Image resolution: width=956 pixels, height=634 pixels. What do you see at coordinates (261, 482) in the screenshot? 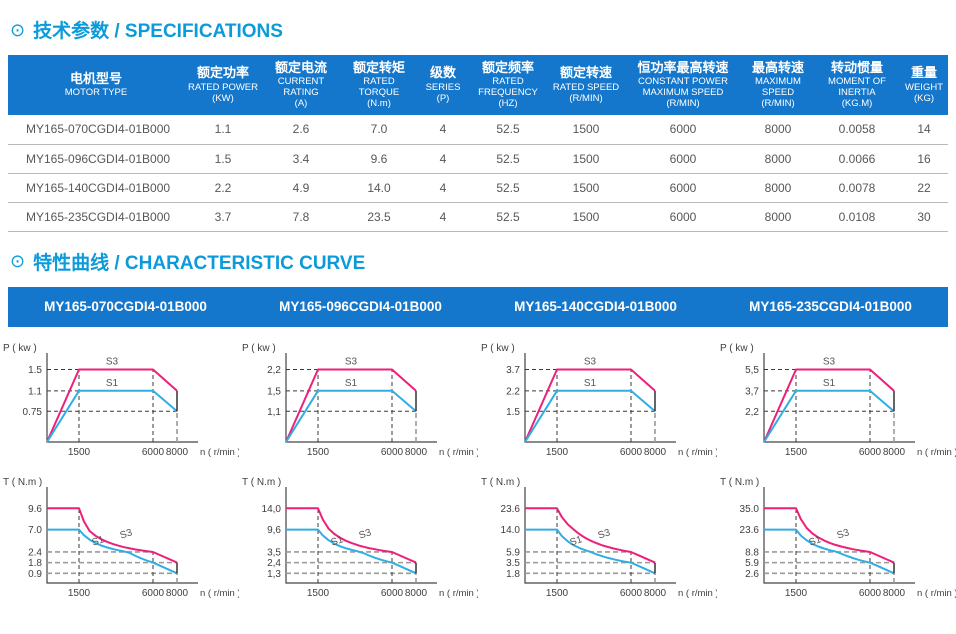
I see `svg-text: T ( N.m )` at bounding box center [261, 482].